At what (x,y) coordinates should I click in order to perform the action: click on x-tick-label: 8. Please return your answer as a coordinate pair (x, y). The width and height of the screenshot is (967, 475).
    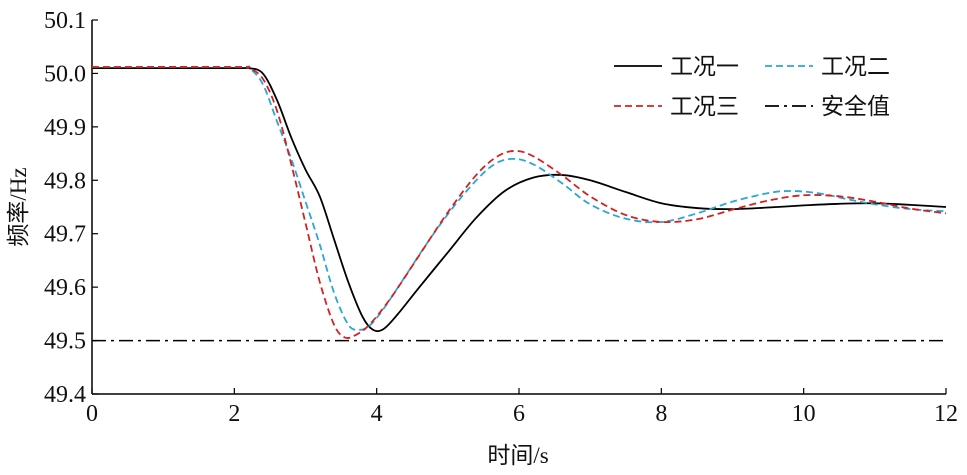
    Looking at the image, I should click on (661, 414).